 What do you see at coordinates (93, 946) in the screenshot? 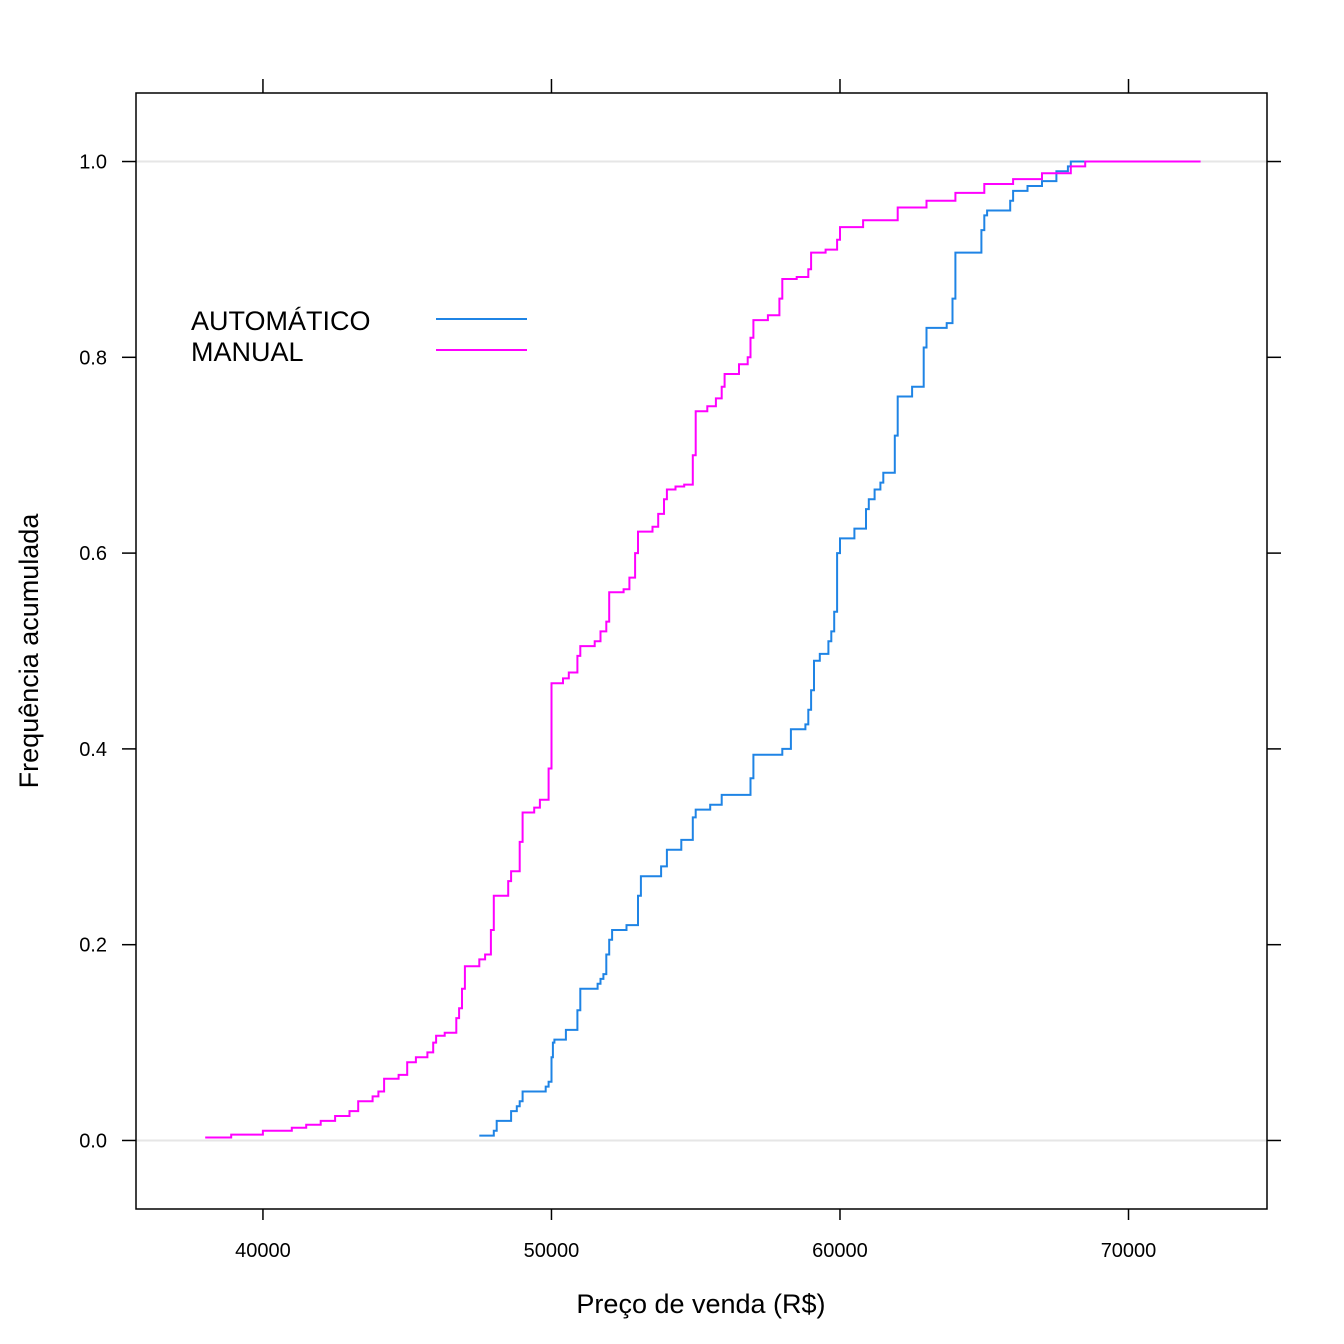
I see `y-tick-label: 0.2` at bounding box center [93, 946].